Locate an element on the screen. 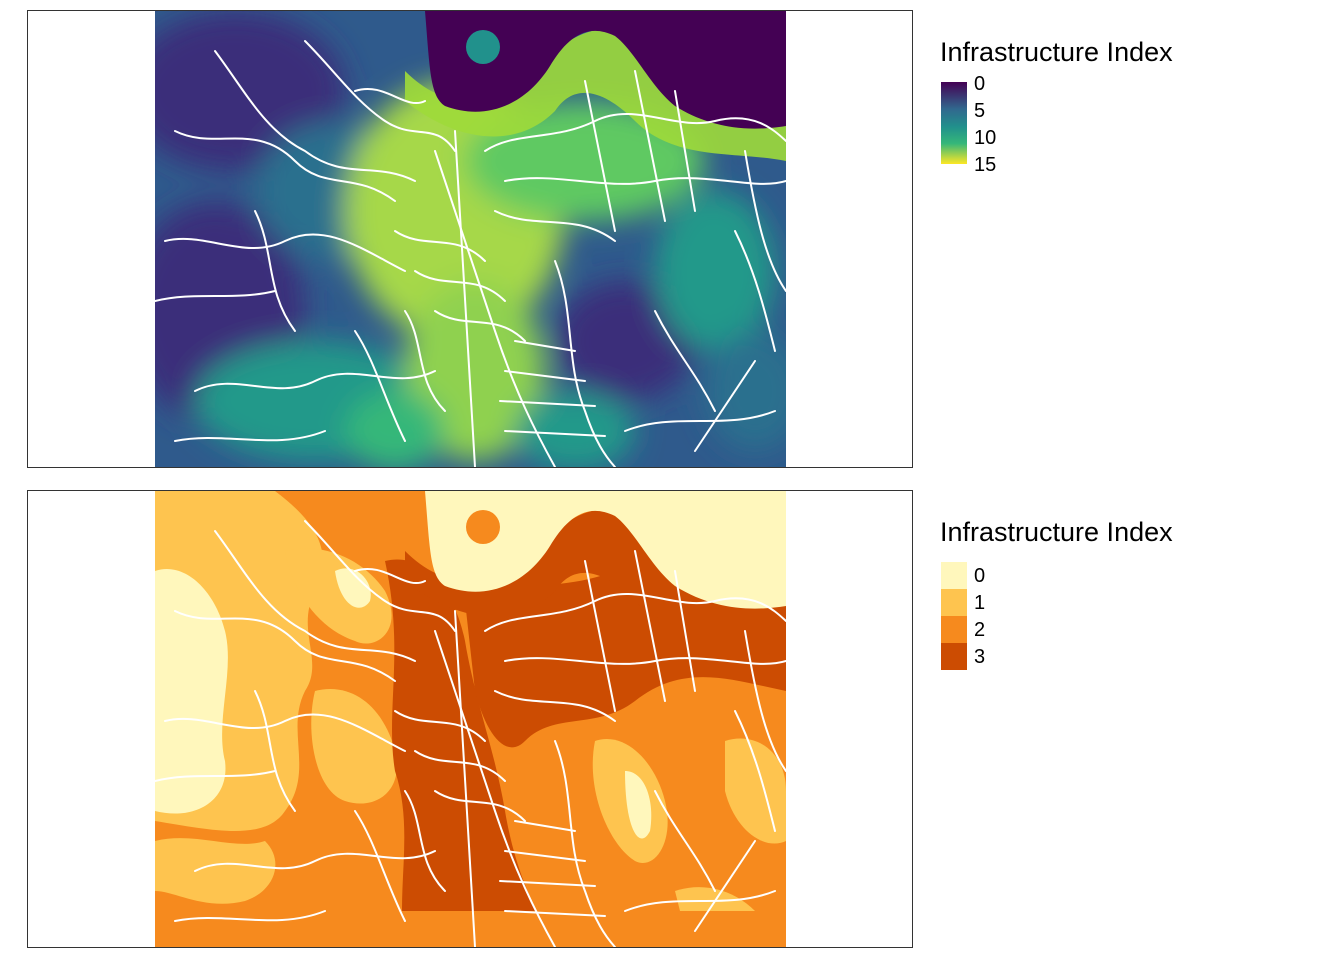 The height and width of the screenshot is (960, 1344). gradient-color-bar is located at coordinates (954, 123).